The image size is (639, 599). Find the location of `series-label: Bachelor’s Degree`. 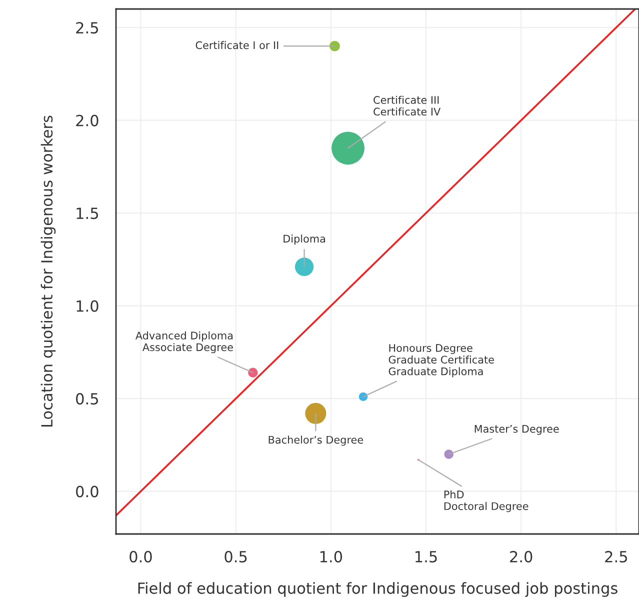

series-label: Bachelor’s Degree is located at coordinates (316, 441).